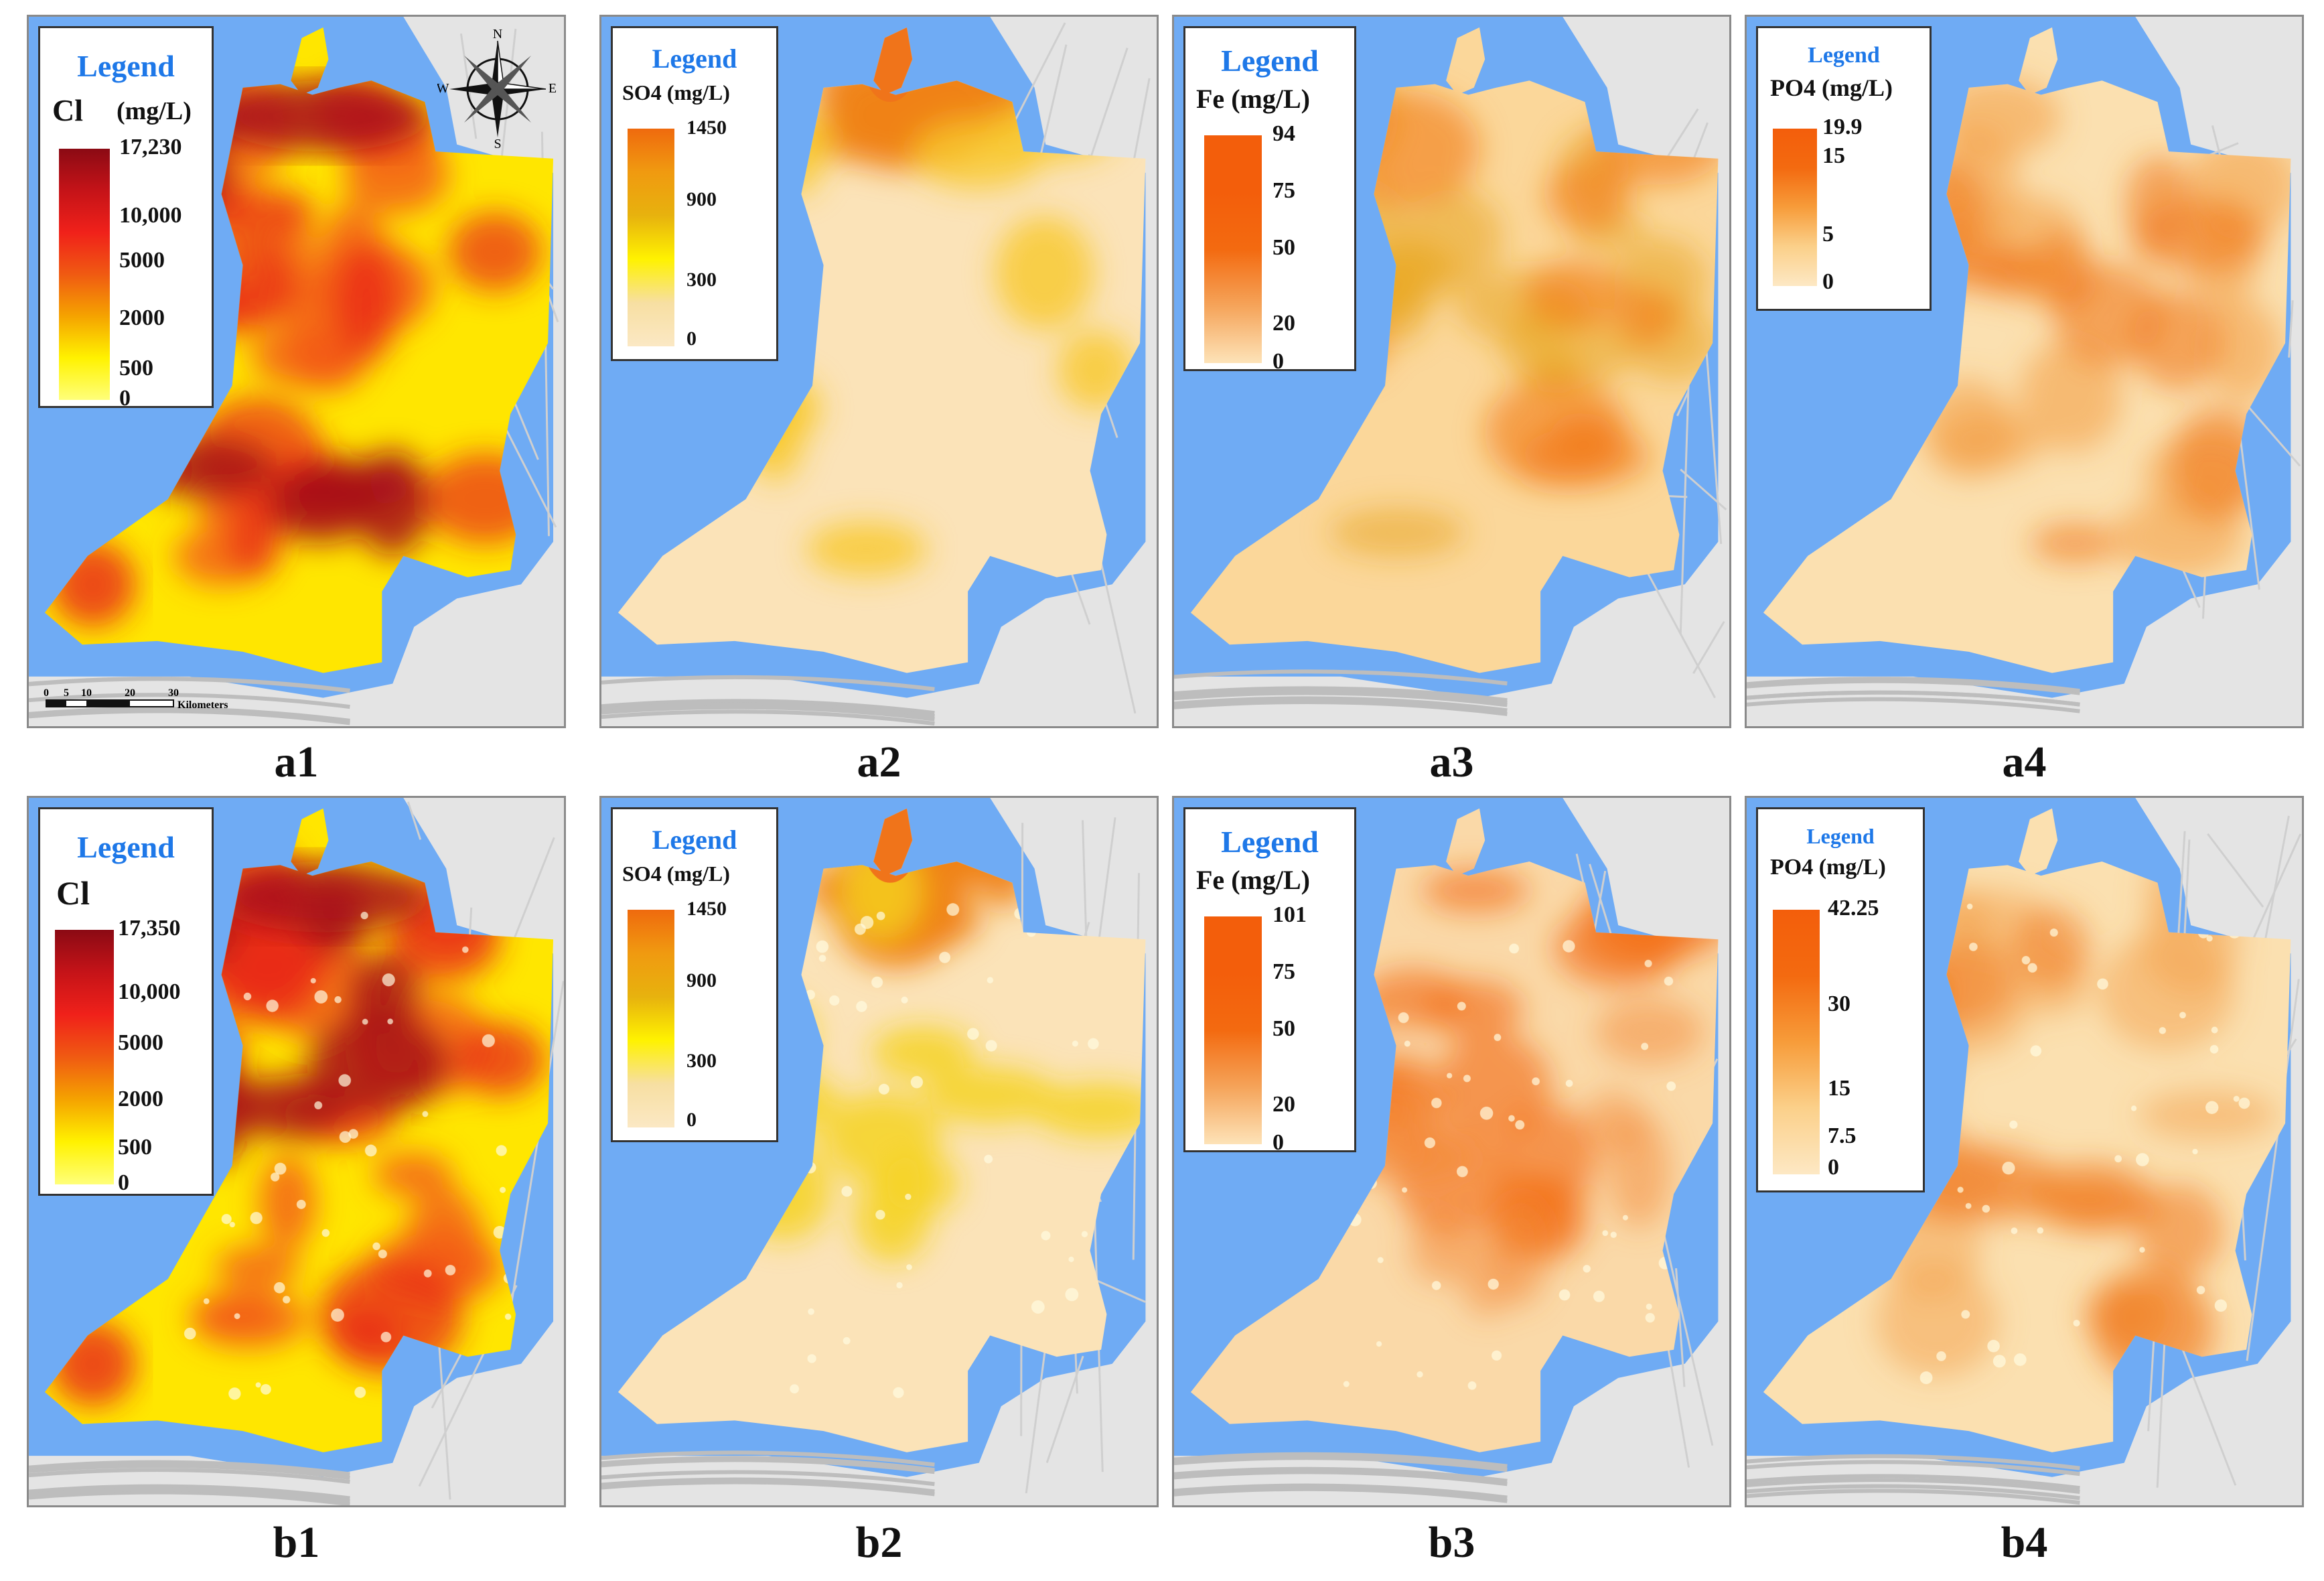  I want to click on legend-box: Legend Fe (mg/L) 101 75 50 20 0, so click(1269, 980).